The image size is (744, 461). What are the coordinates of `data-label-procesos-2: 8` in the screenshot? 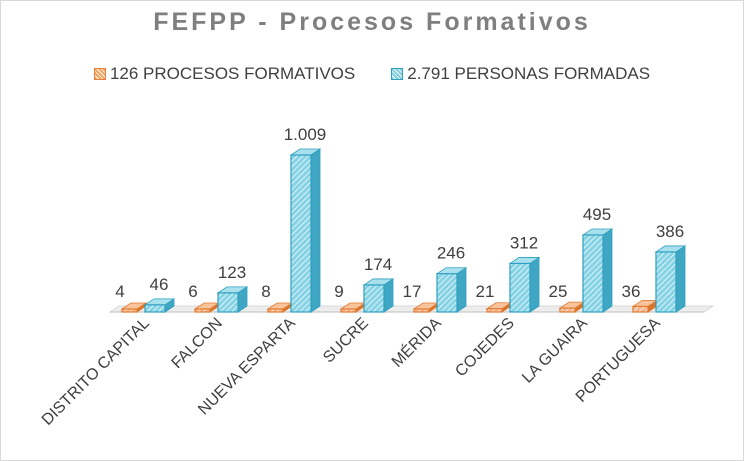 It's located at (265, 291).